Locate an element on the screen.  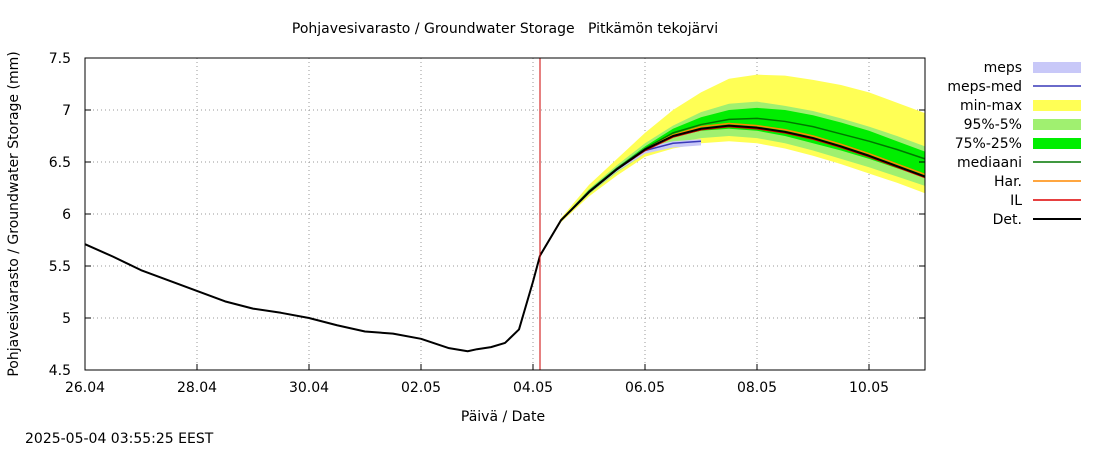
legend-label-il: IL is located at coordinates (1016, 201).